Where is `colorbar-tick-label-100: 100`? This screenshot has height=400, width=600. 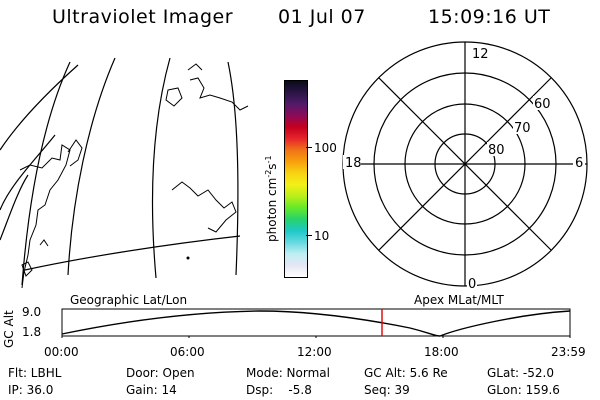
colorbar-tick-label-100: 100 is located at coordinates (325, 148).